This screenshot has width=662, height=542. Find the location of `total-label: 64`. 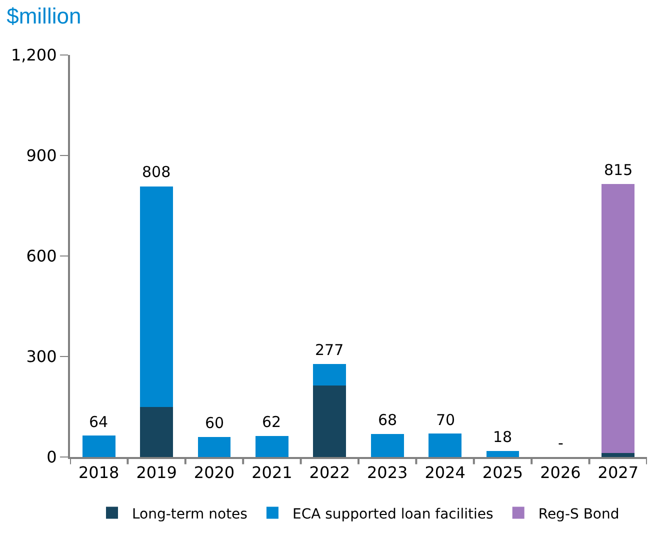

total-label: 64 is located at coordinates (98, 422).